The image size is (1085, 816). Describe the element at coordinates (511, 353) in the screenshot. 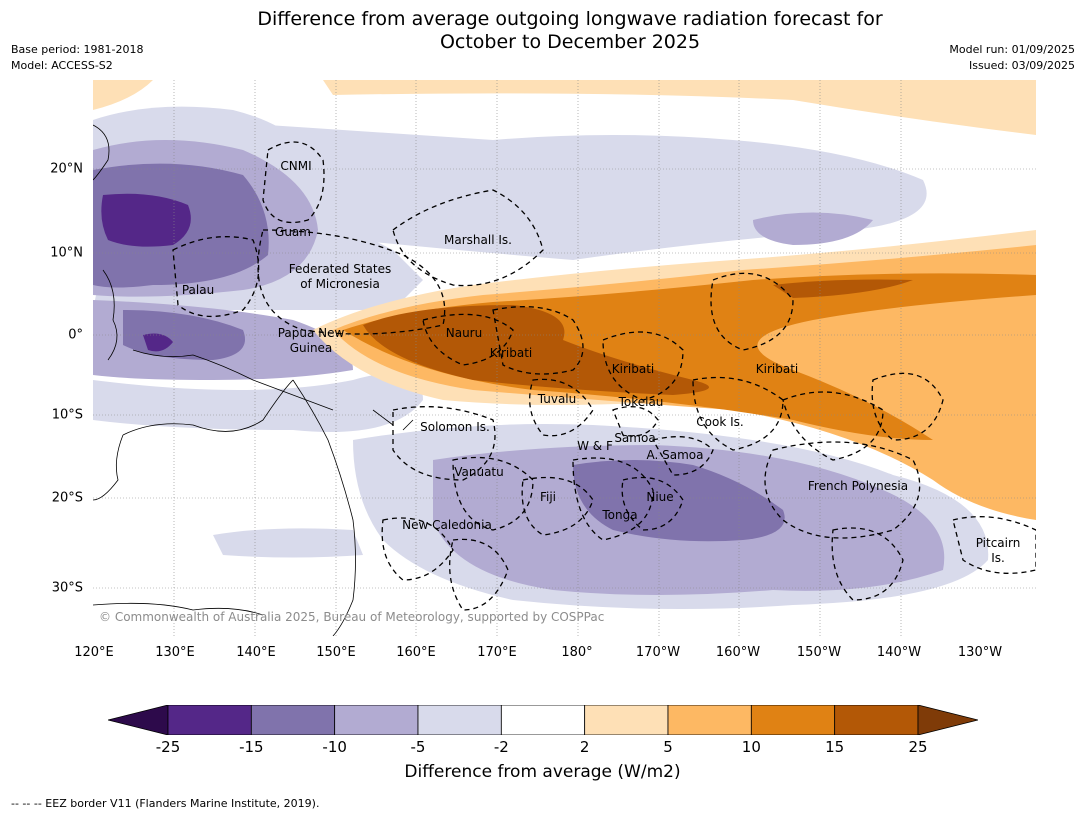

I see `label-kiribati-1: Kiribati` at that location.